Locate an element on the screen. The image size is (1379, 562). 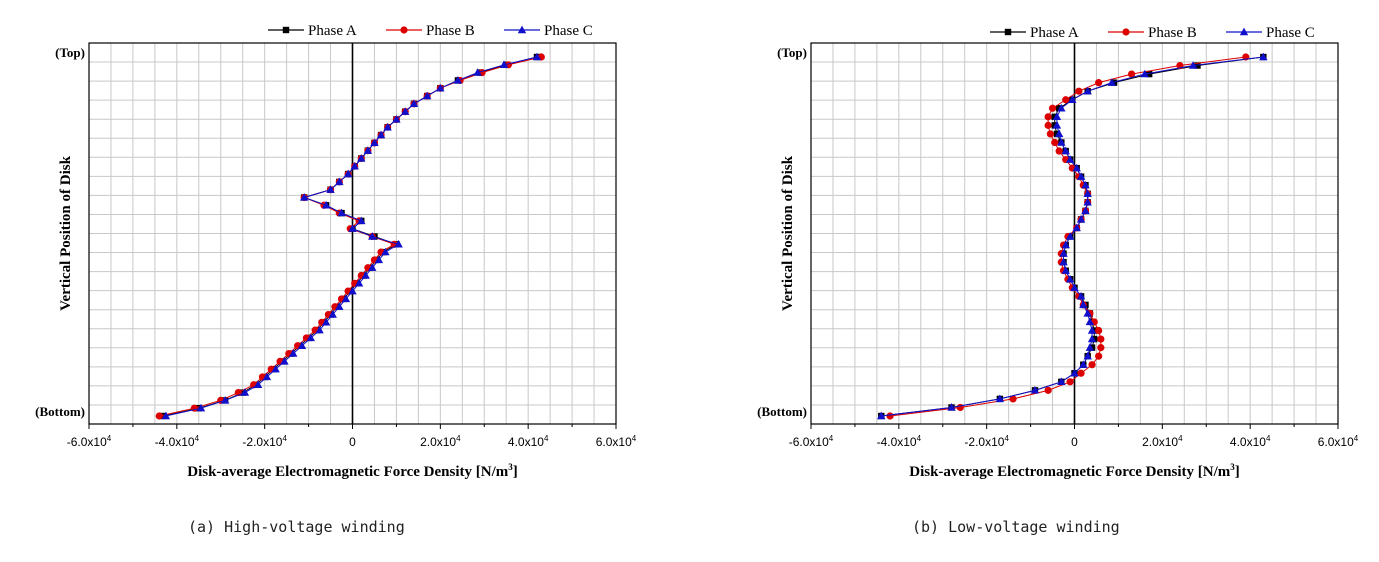
legend: Phase A Phase B Phase C is located at coordinates (430, 31).